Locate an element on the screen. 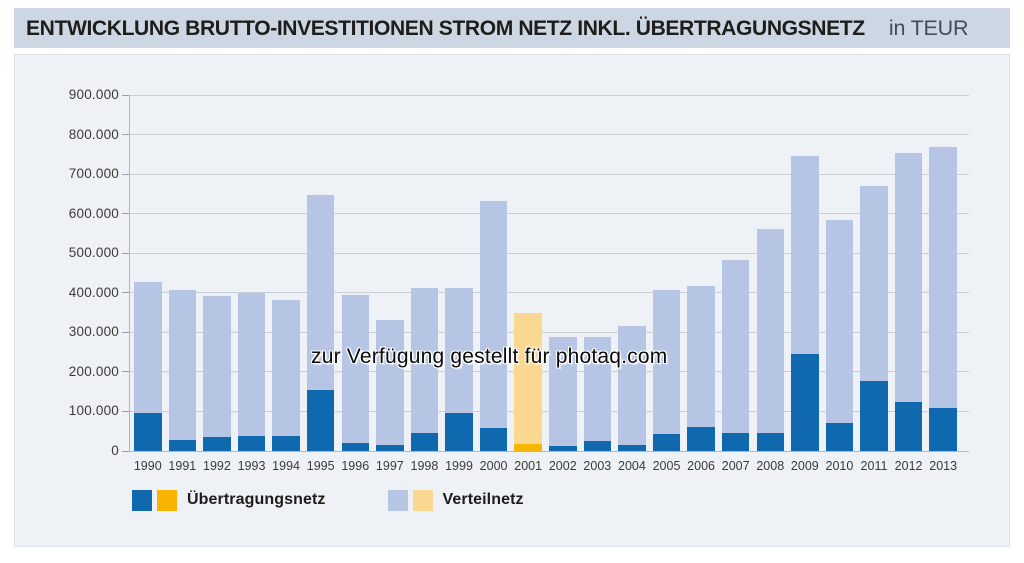 The height and width of the screenshot is (563, 1024). x-axis-label: 2005 is located at coordinates (666, 466).